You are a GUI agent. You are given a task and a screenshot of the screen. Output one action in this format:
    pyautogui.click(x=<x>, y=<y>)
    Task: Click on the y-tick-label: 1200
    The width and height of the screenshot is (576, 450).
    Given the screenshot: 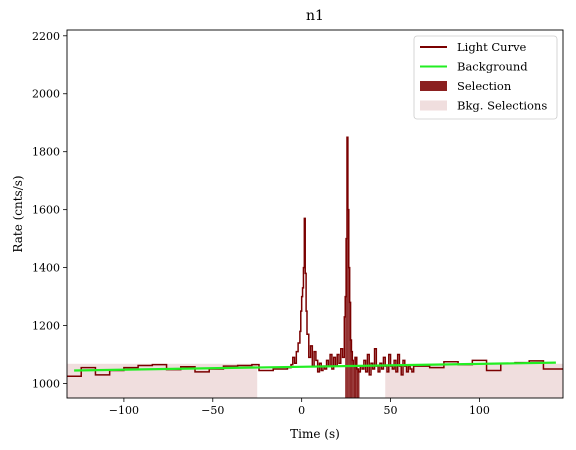 What is the action you would take?
    pyautogui.click(x=46, y=326)
    